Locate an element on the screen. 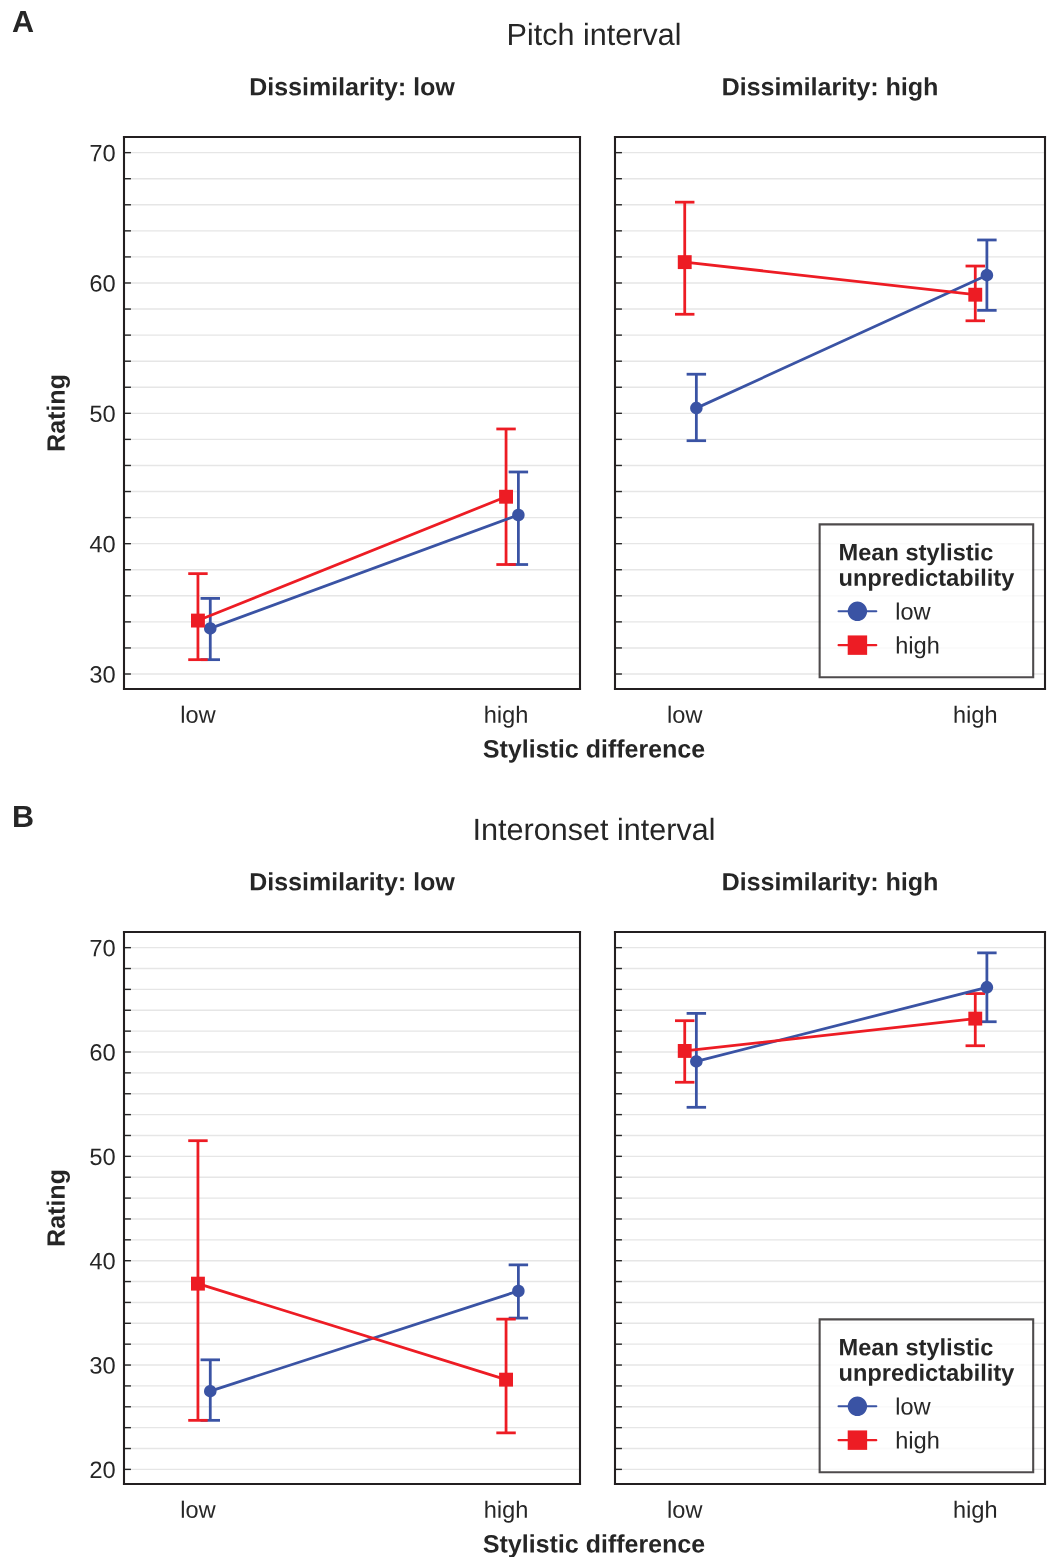 This screenshot has height=1557, width=1064. text: B is located at coordinates (23, 816).